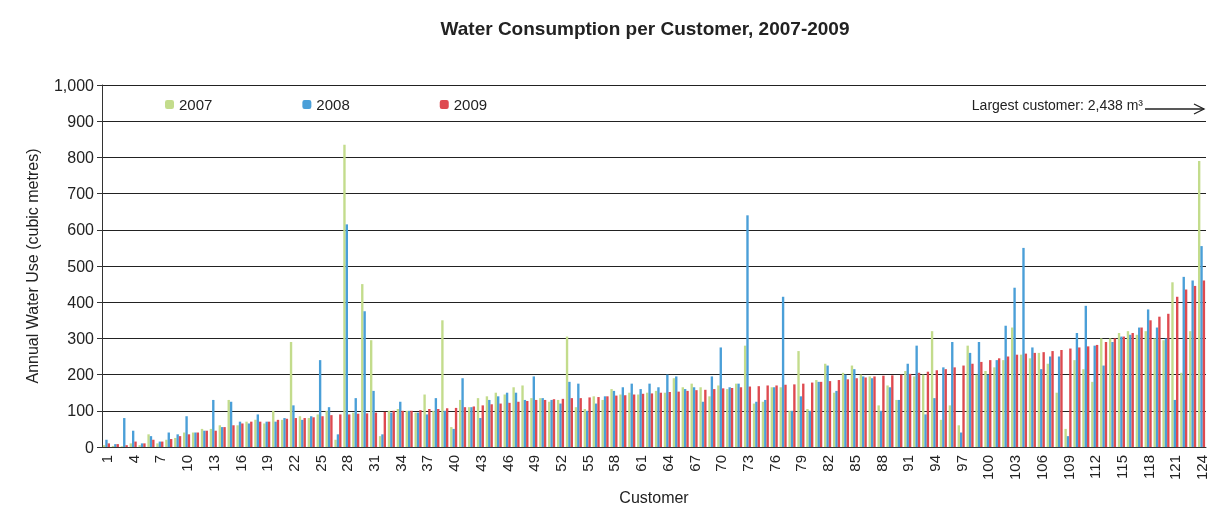  What do you see at coordinates (267, 463) in the screenshot?
I see `x-tick-label: 19` at bounding box center [267, 463].